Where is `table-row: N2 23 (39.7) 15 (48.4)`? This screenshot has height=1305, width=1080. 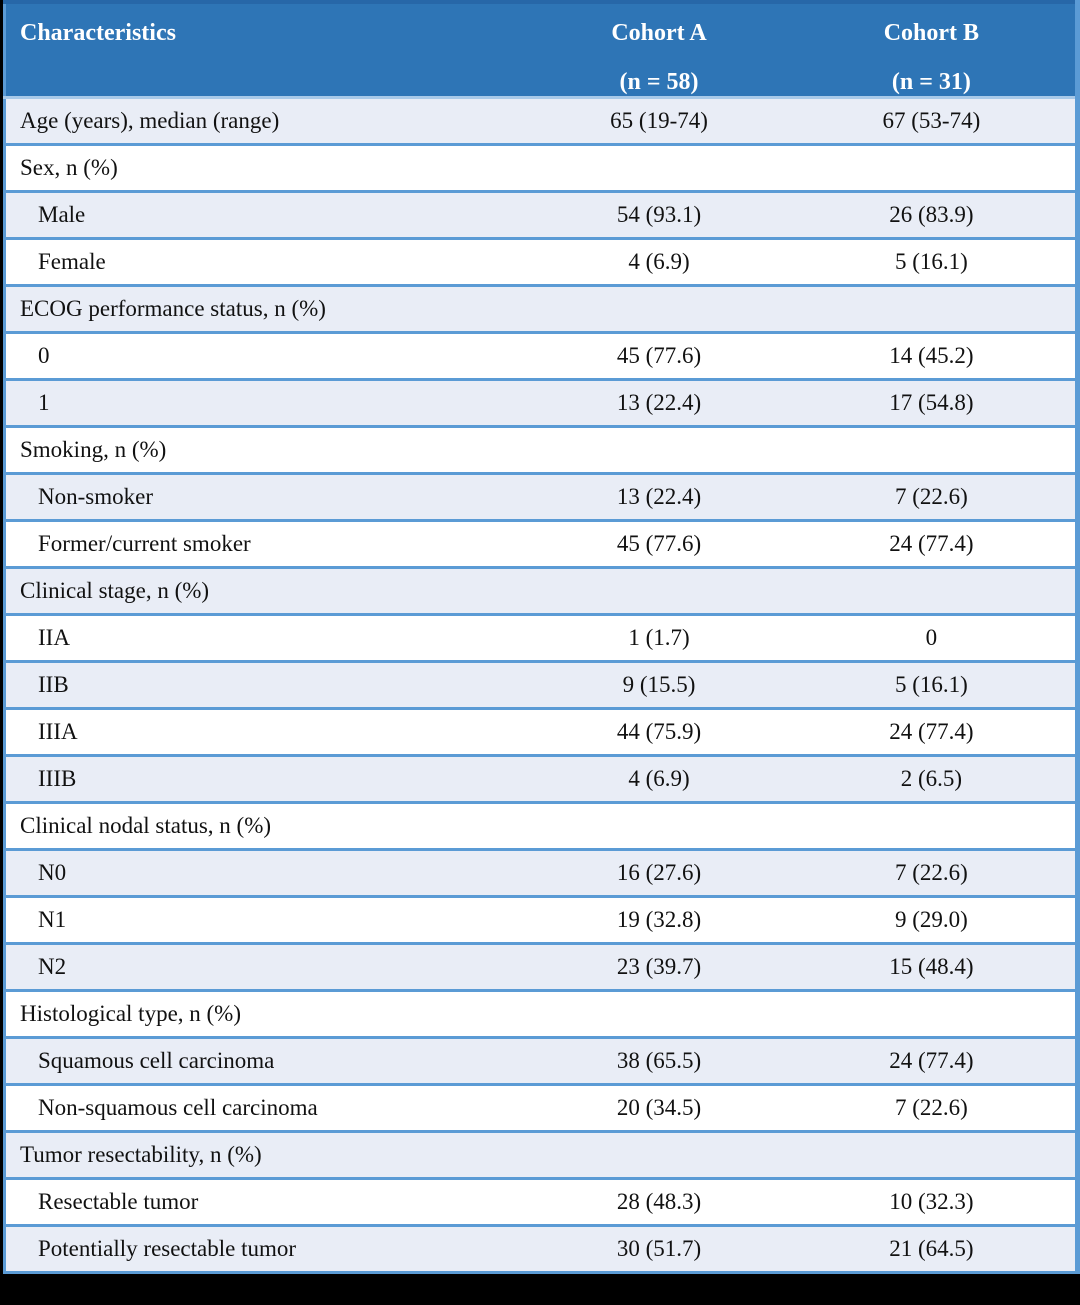
table-row: N2 23 (39.7) 15 (48.4) is located at coordinates (541, 966).